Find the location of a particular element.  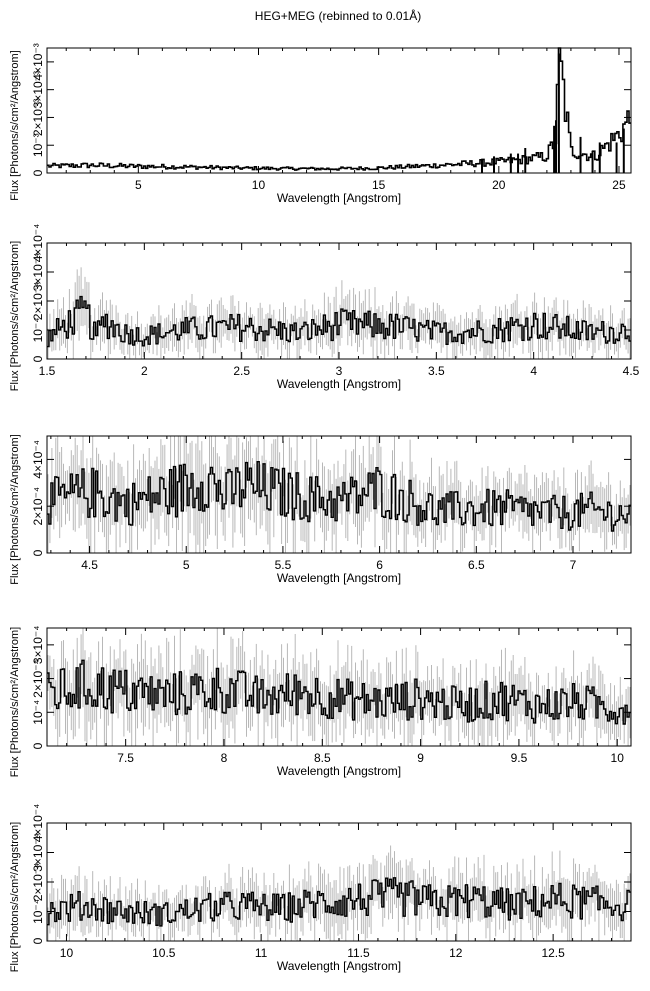

panel-4-frame is located at coordinates (339, 687).